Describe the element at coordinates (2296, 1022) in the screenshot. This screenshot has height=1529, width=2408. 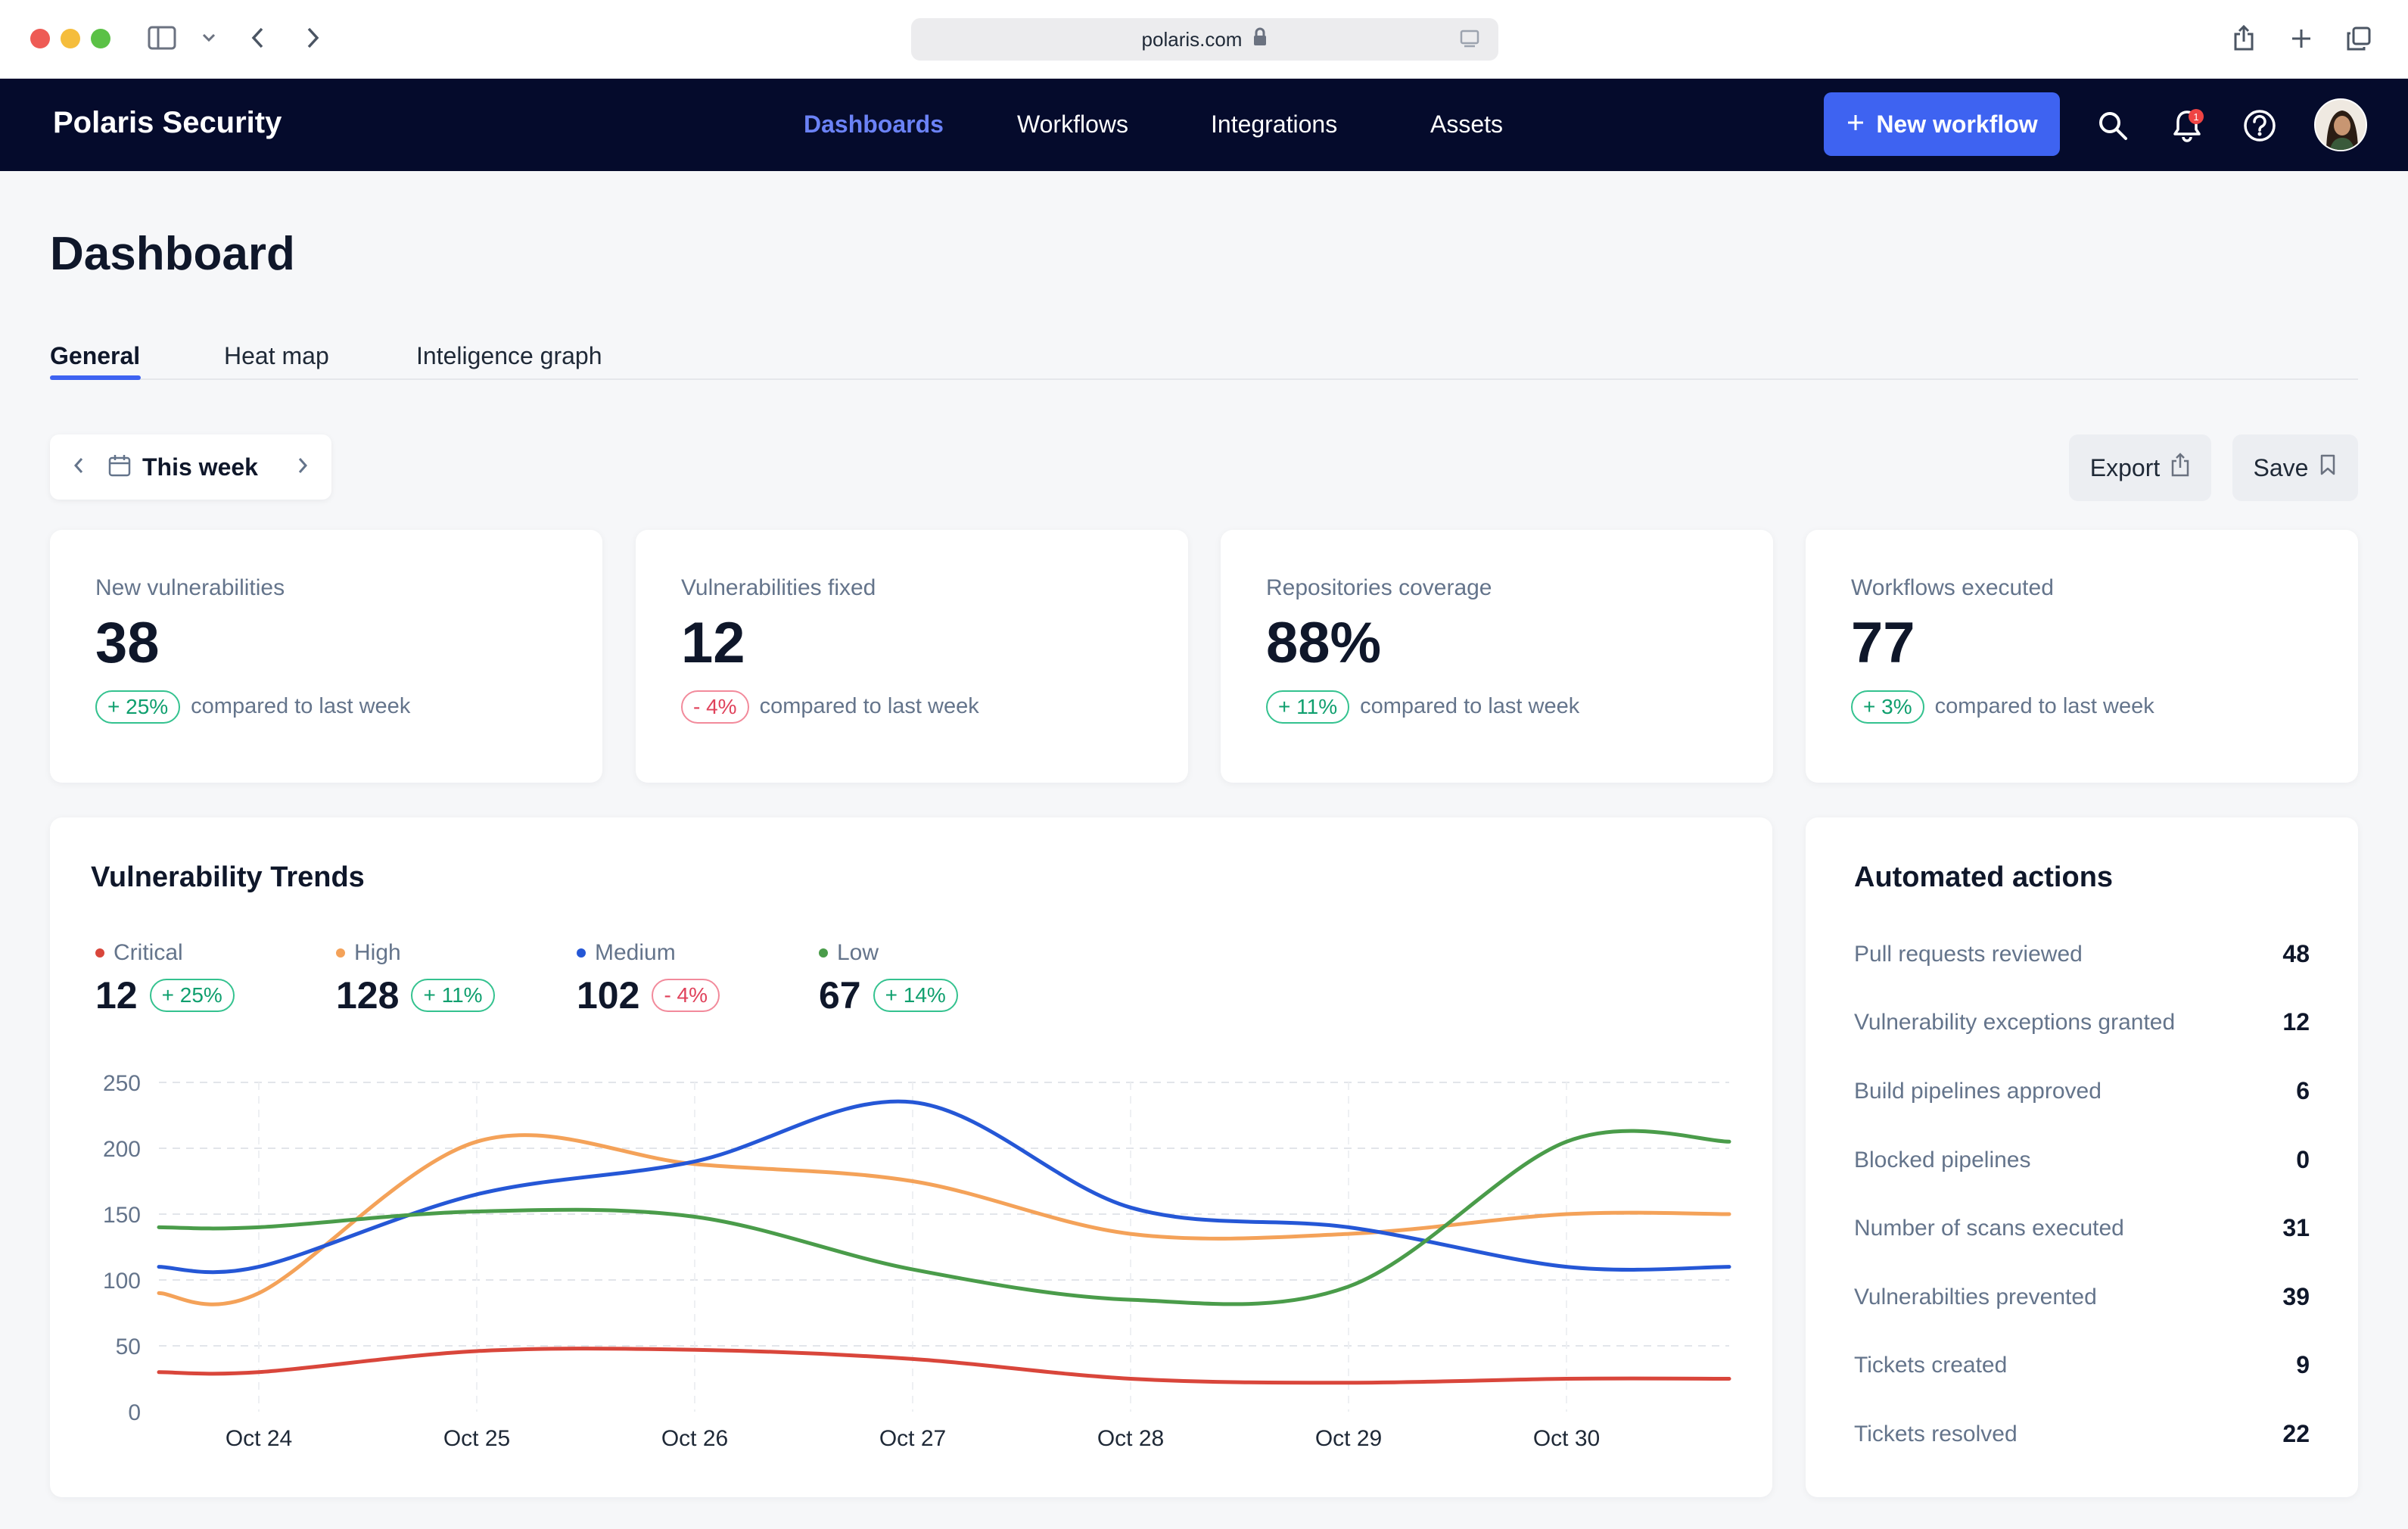
I see `action-count: 12` at that location.